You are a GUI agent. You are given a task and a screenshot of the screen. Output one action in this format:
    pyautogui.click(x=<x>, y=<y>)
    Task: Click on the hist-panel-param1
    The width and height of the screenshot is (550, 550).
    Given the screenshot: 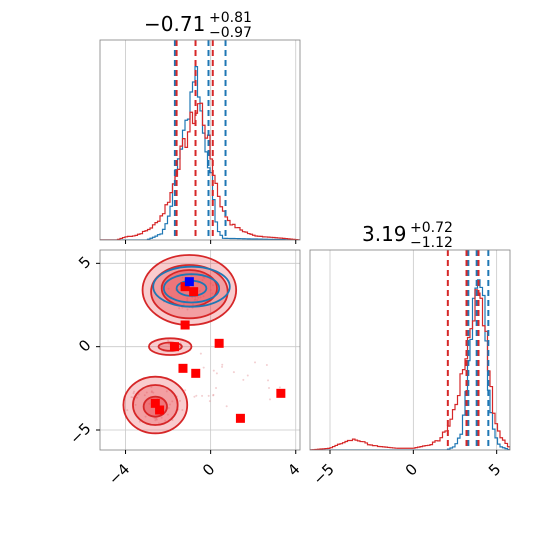 What is the action you would take?
    pyautogui.click(x=200, y=141)
    